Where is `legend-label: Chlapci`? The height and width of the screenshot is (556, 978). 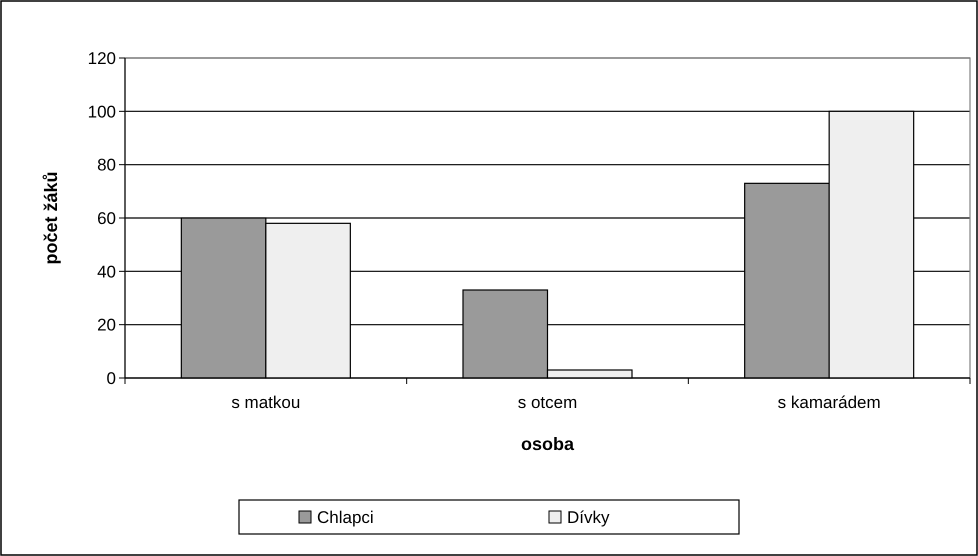 legend-label: Chlapci is located at coordinates (345, 517).